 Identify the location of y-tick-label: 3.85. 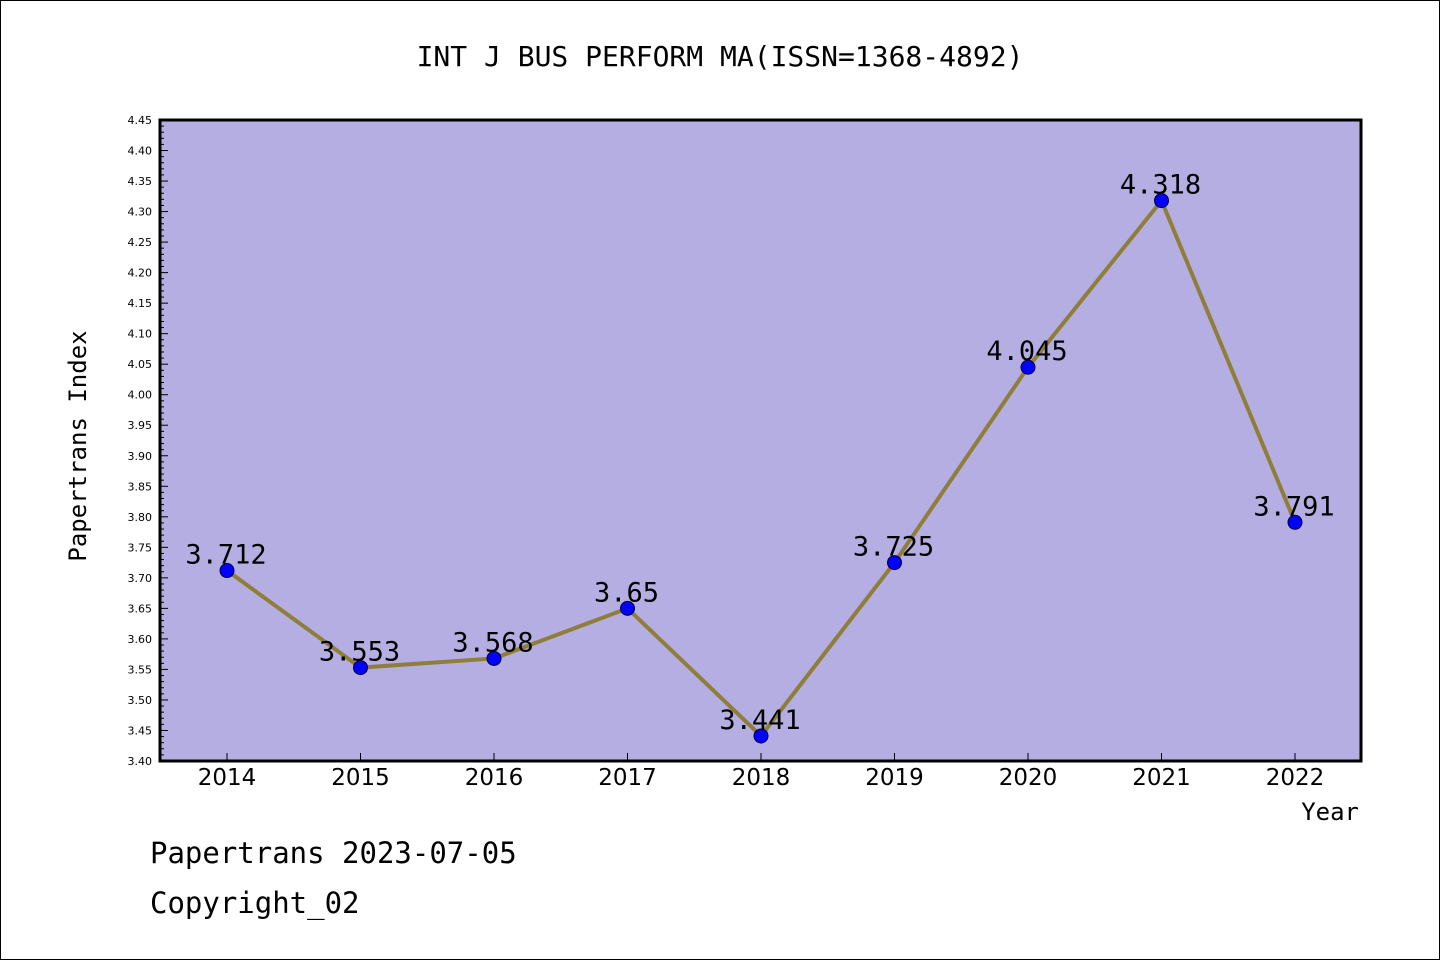
(140, 486).